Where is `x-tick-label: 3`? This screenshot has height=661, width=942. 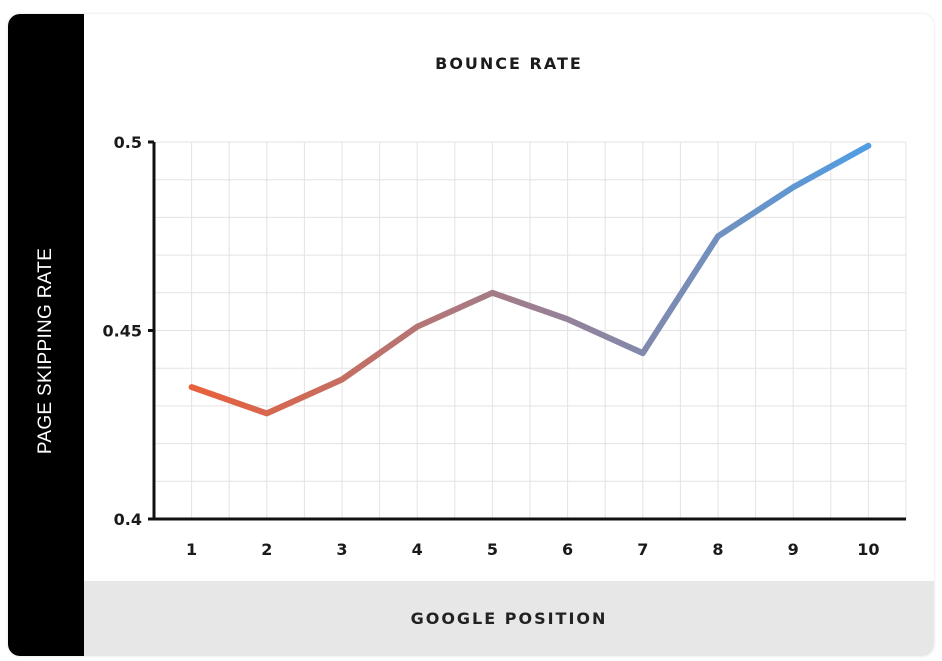
x-tick-label: 3 is located at coordinates (341, 549).